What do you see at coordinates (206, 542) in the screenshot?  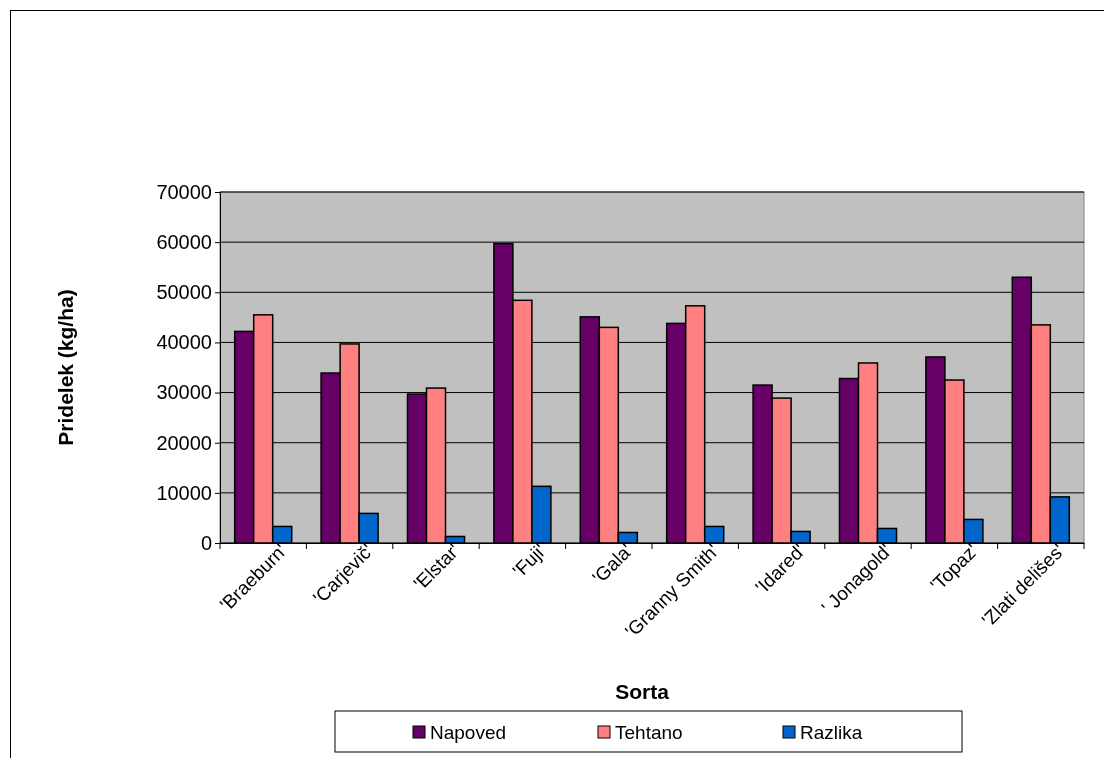 I see `y-tick-label: 0` at bounding box center [206, 542].